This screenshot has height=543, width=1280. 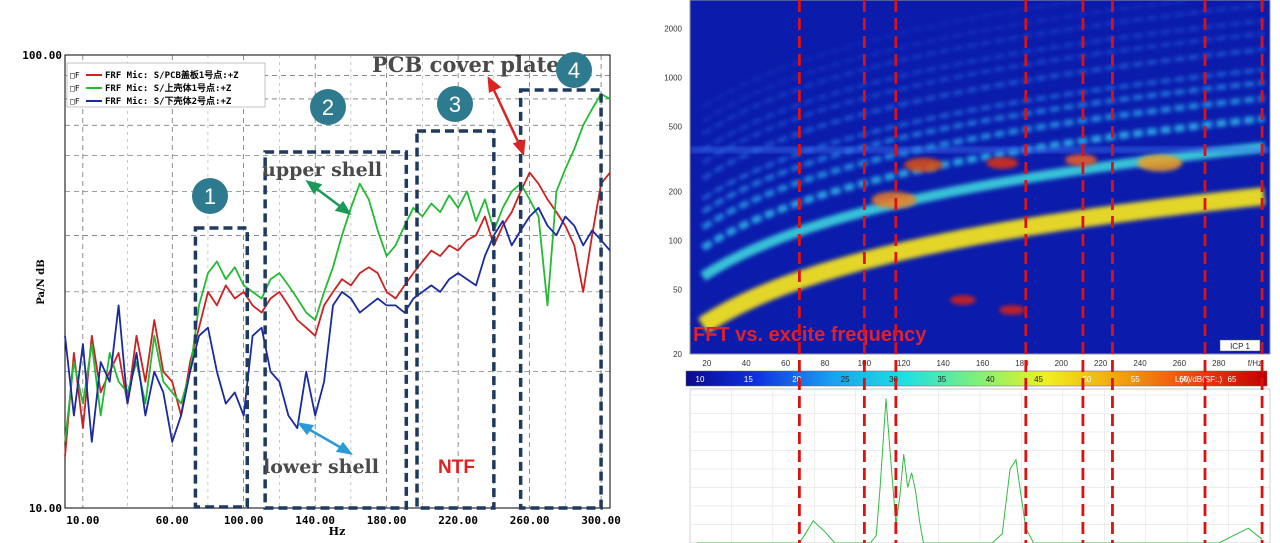 What do you see at coordinates (1022, 363) in the screenshot?
I see `spectrogram-x-tick-label: 180` at bounding box center [1022, 363].